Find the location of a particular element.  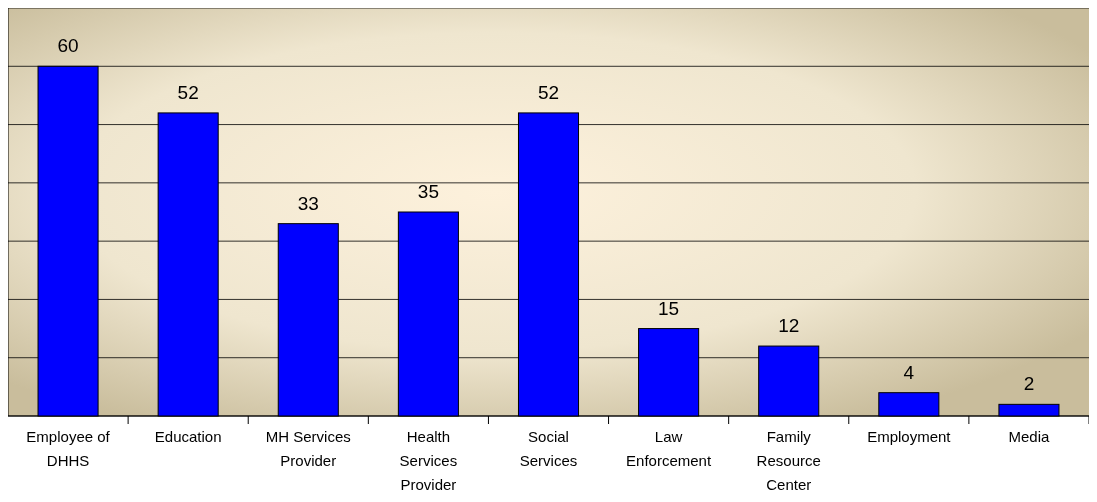

data-label: 4 is located at coordinates (909, 372).